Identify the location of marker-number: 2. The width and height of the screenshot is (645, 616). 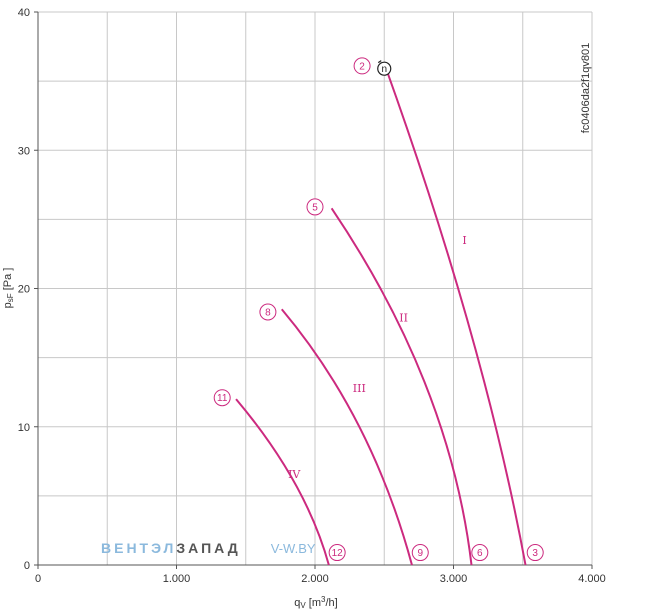
(362, 66).